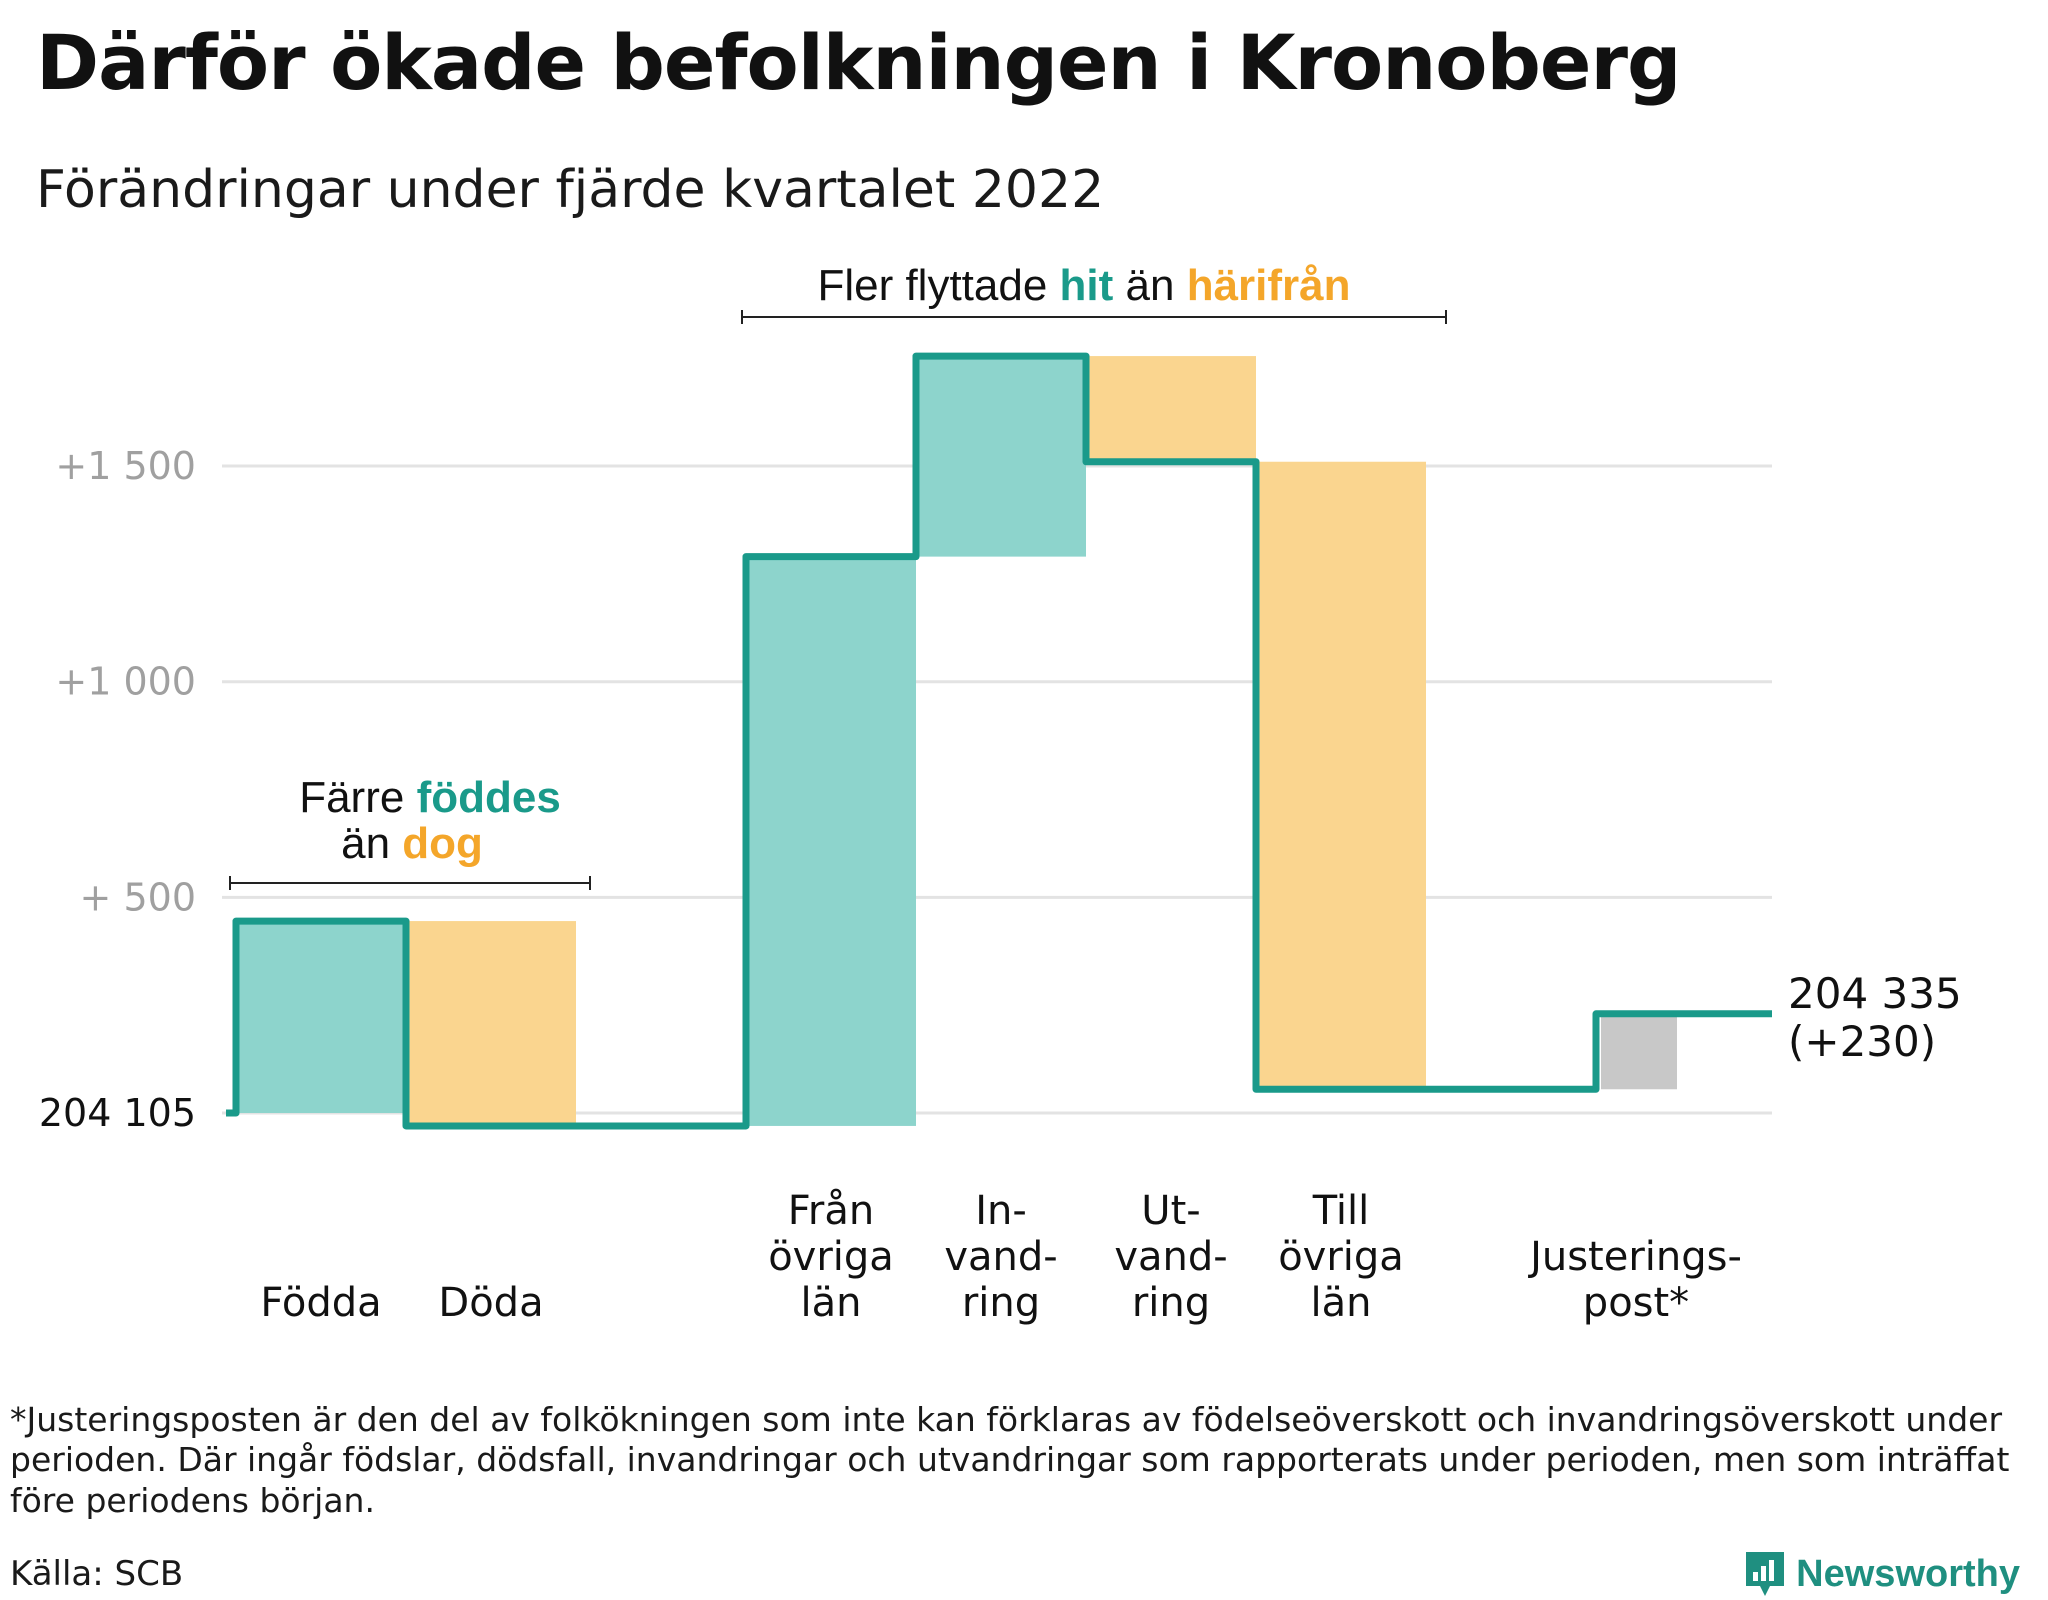 This screenshot has width=2048, height=1600. I want to click on end-change-label: (+230), so click(1862, 1041).